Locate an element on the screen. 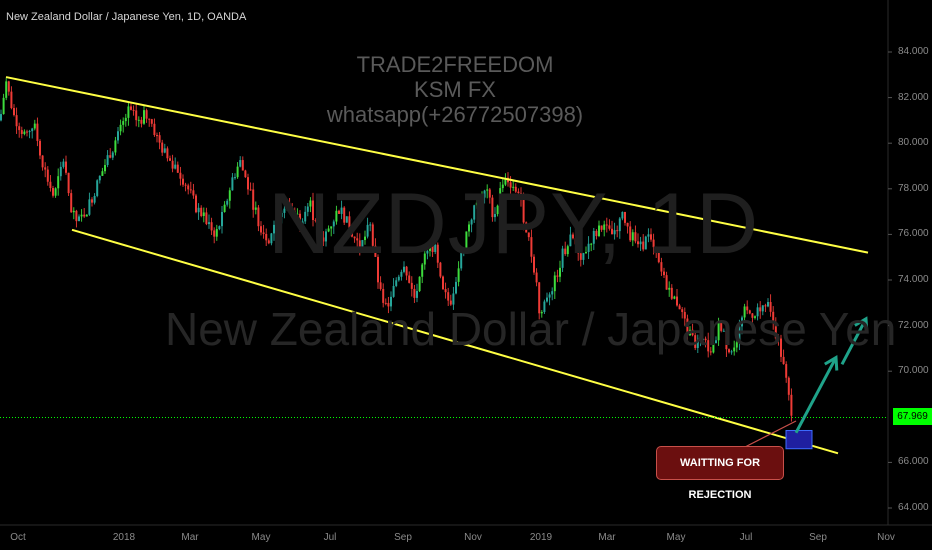 This screenshot has width=932, height=550. target-zone-box is located at coordinates (799, 439).